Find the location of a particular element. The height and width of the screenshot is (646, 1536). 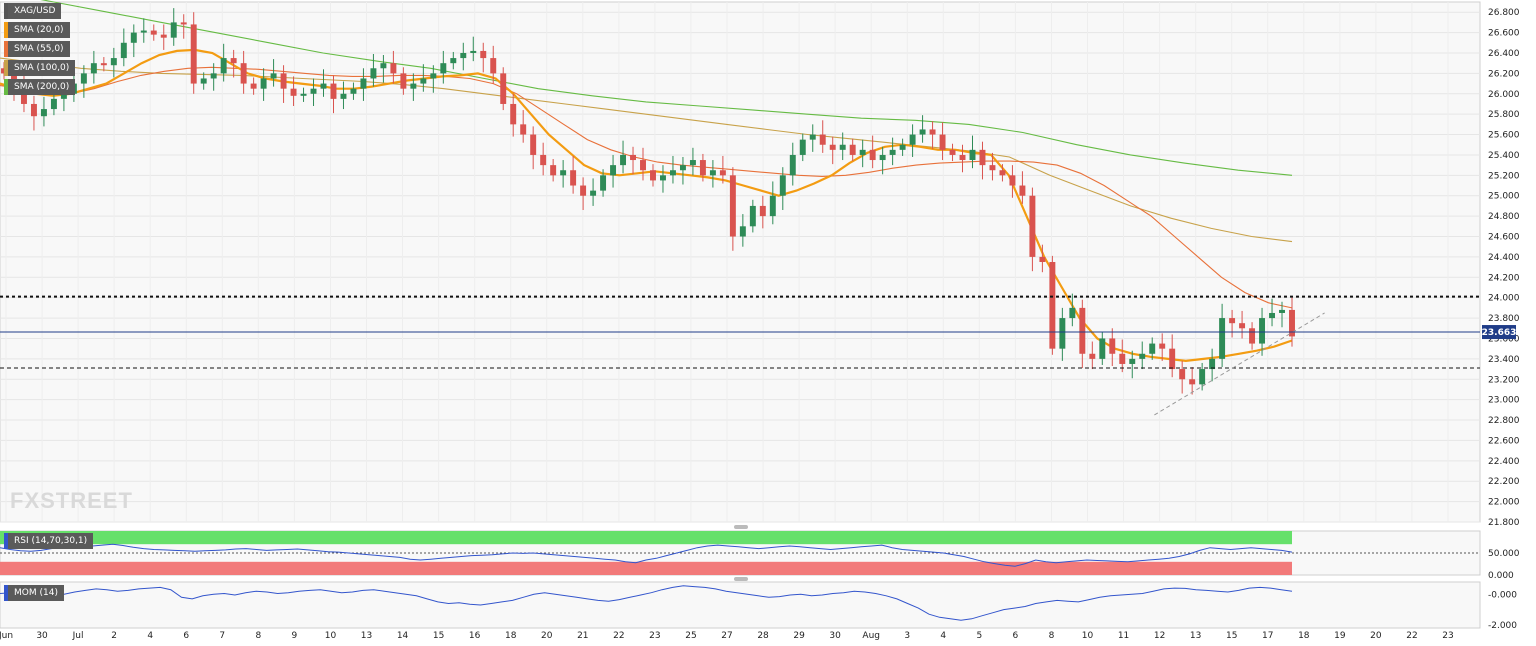

x-tick-label: 9 is located at coordinates (295, 636).